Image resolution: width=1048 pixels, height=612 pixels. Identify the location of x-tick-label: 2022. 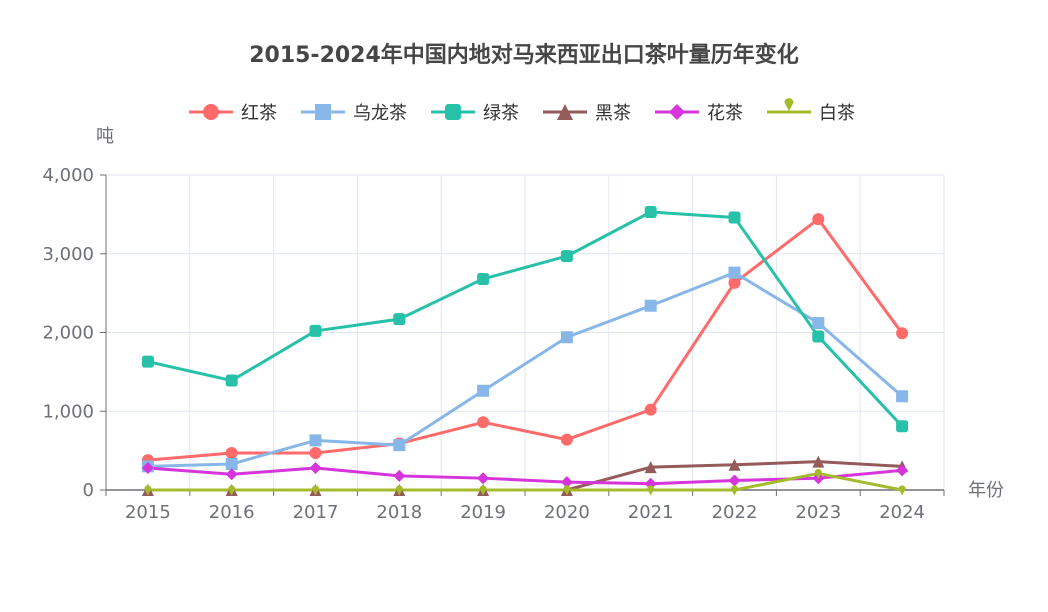
(735, 512).